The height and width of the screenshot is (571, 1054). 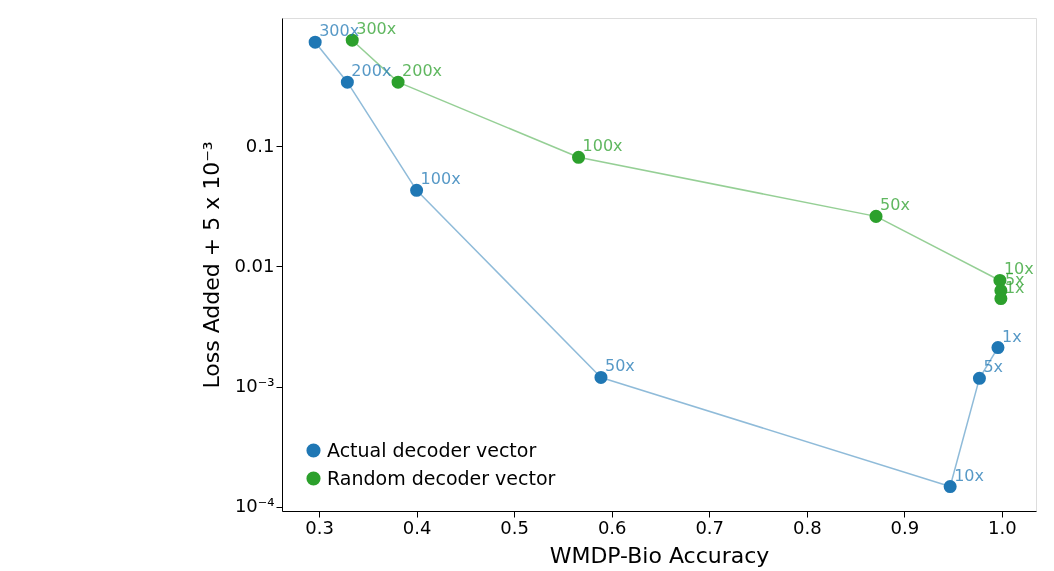 What do you see at coordinates (612, 527) in the screenshot?
I see `x-tick-label: 0.6` at bounding box center [612, 527].